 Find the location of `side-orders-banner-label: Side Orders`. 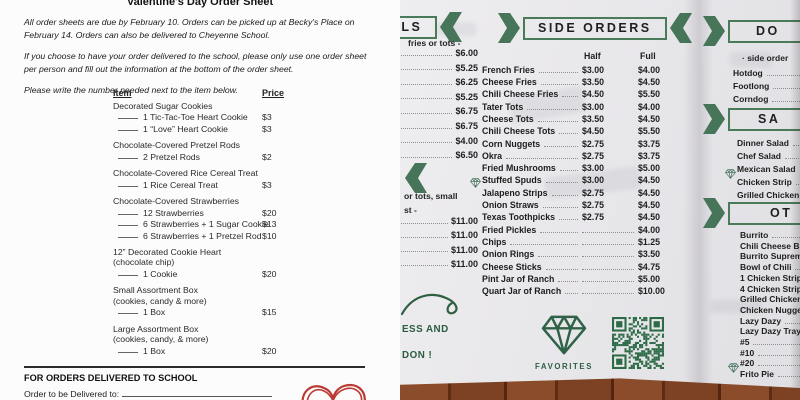

side-orders-banner-label: Side Orders is located at coordinates (595, 28).